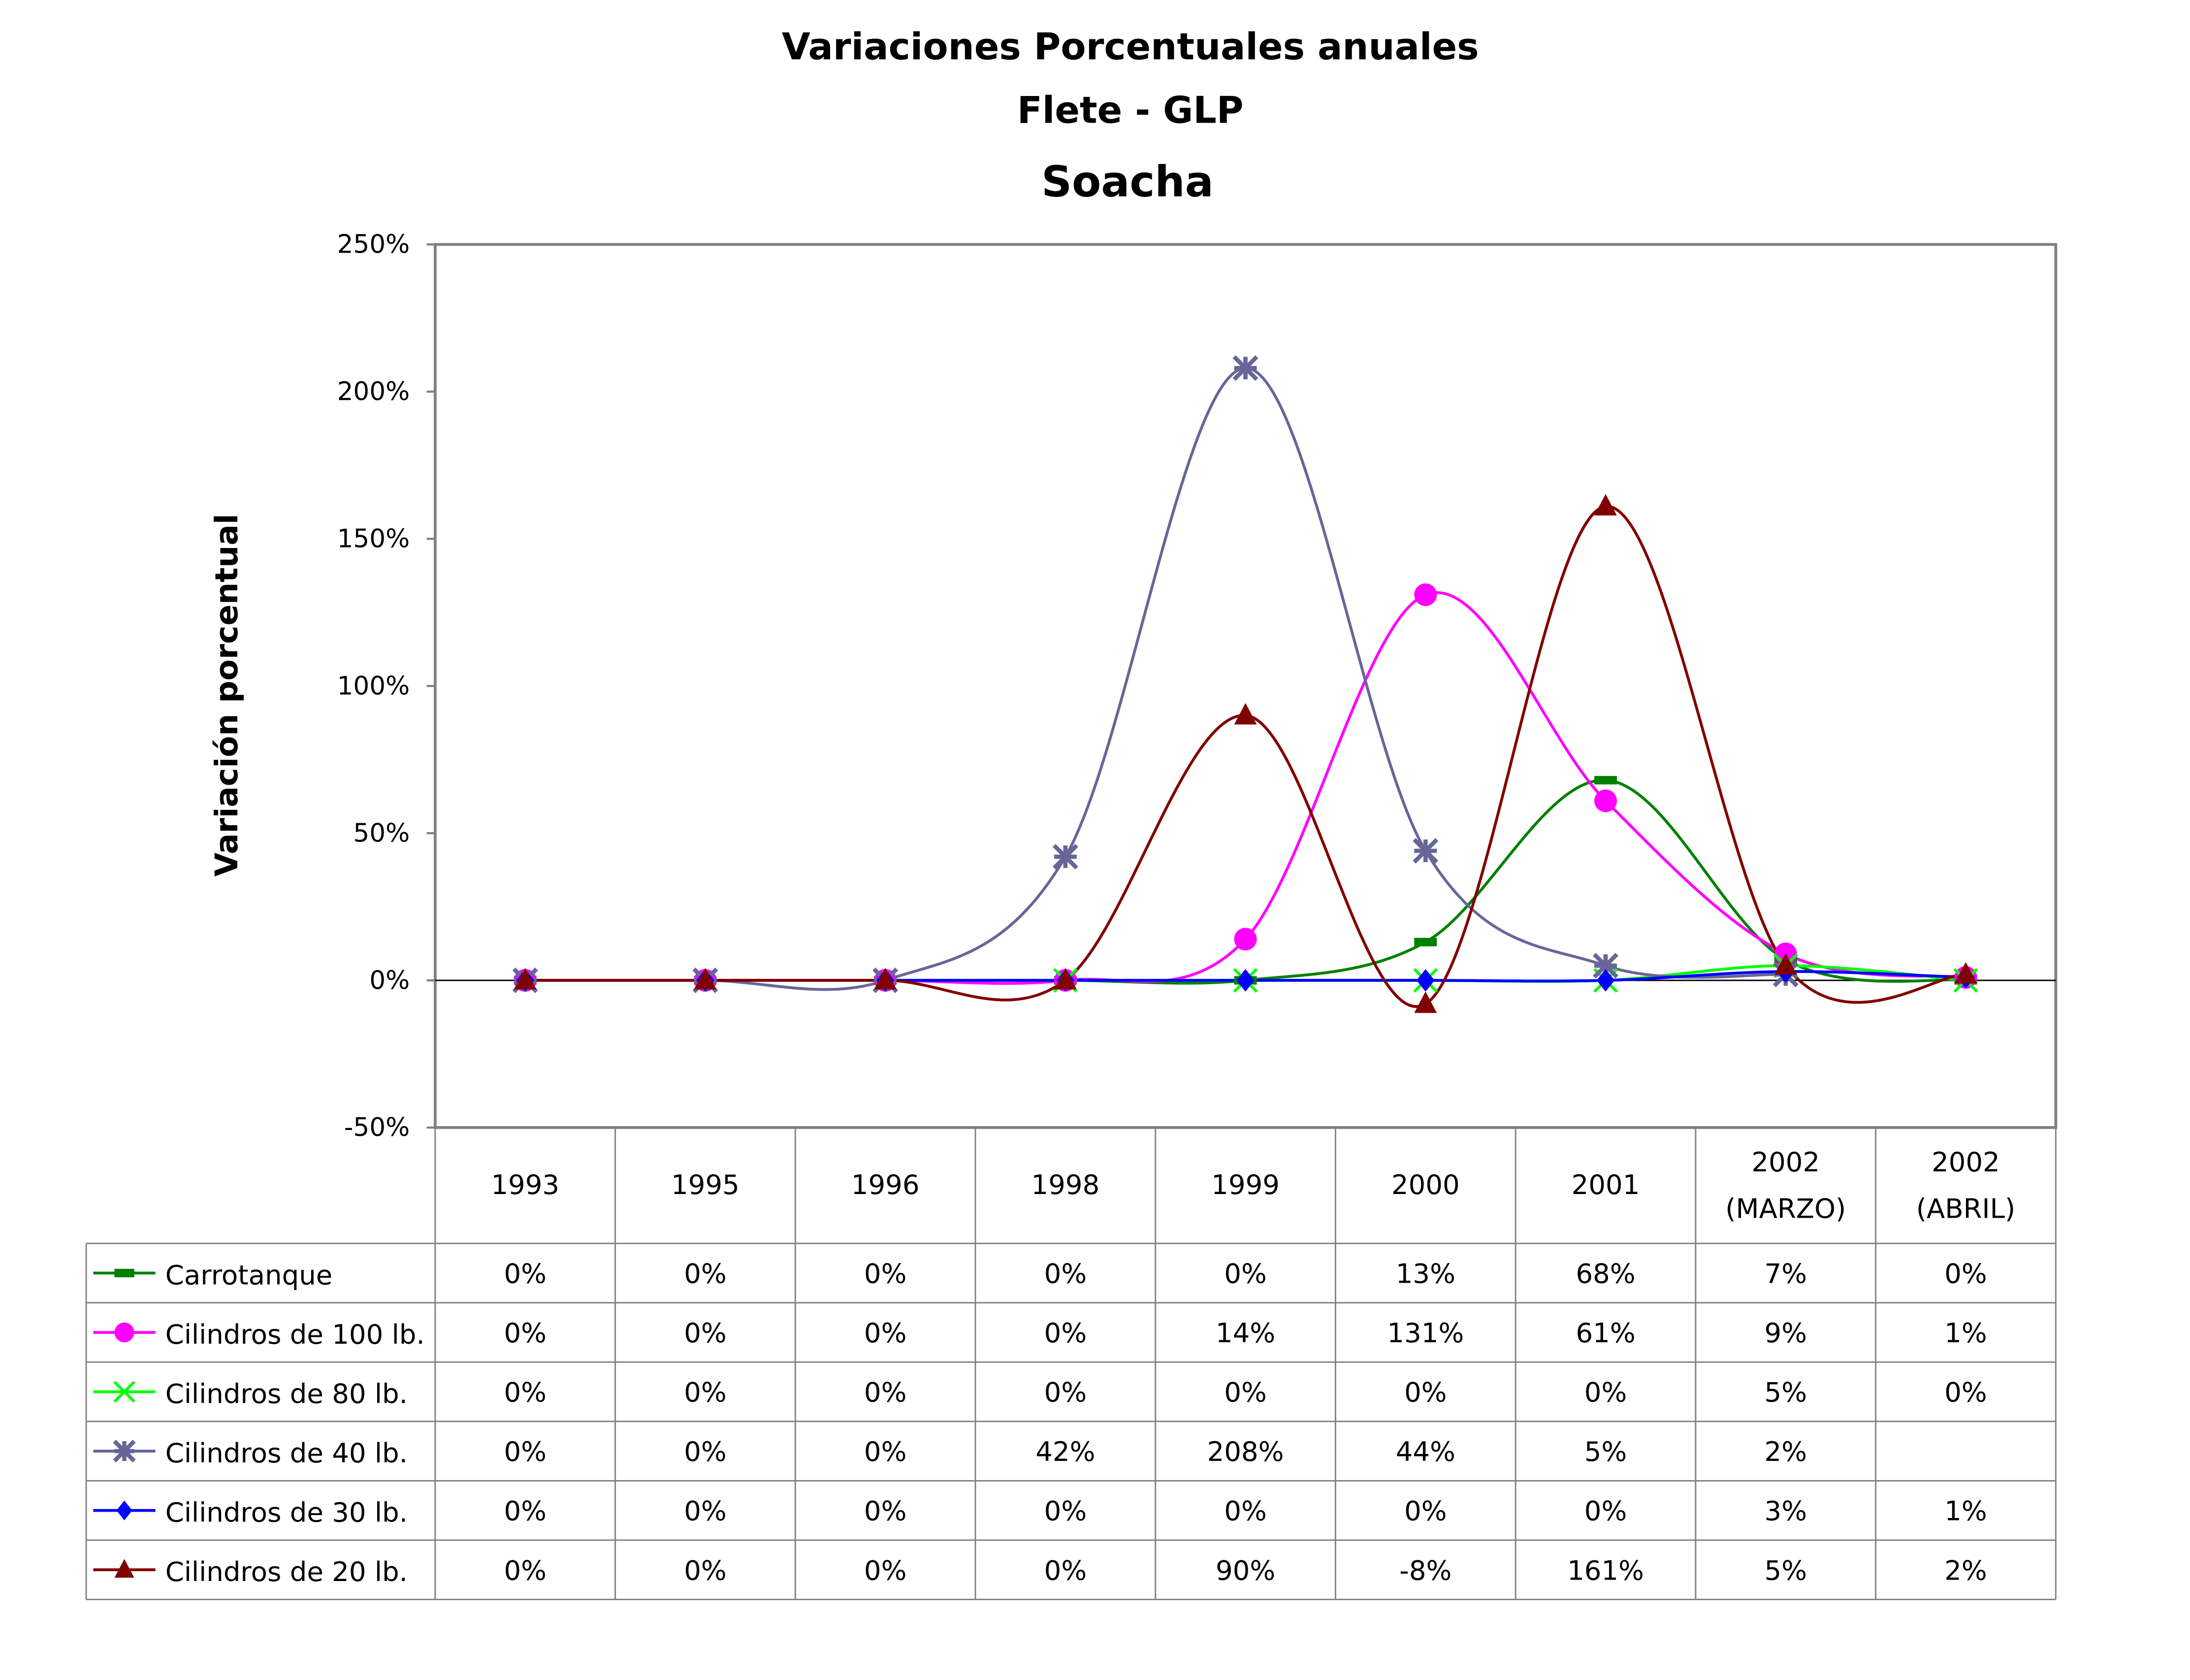  What do you see at coordinates (1425, 1274) in the screenshot?
I see `table-cell: 13%` at bounding box center [1425, 1274].